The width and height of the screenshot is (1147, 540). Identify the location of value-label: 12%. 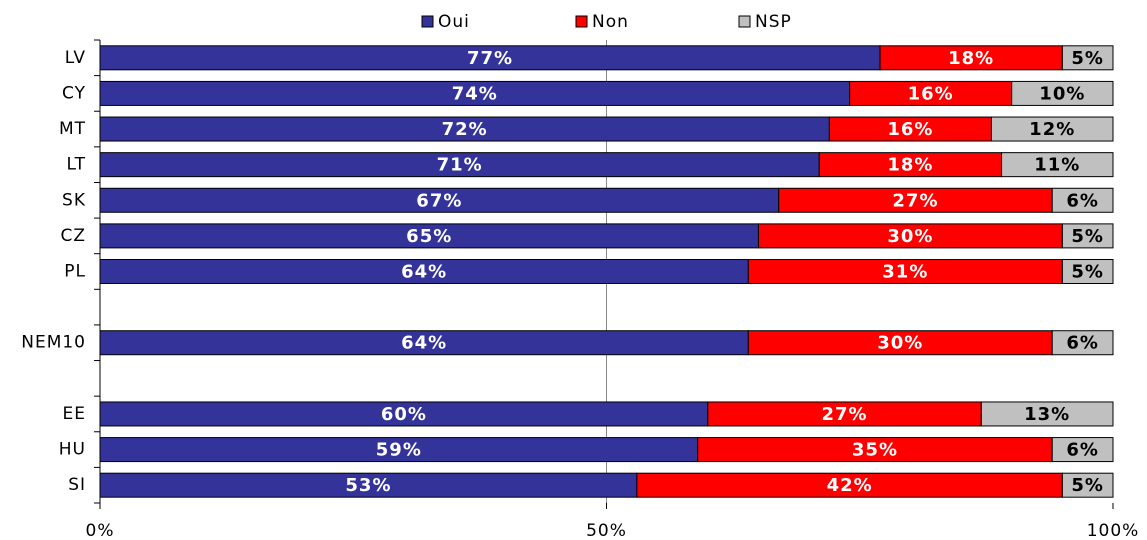
(1052, 129).